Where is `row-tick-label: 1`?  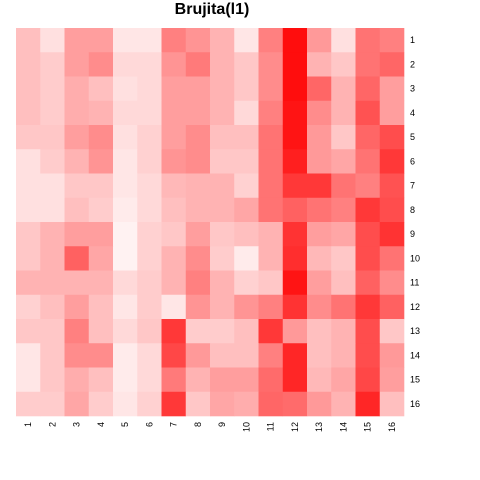
row-tick-label: 1 is located at coordinates (412, 40).